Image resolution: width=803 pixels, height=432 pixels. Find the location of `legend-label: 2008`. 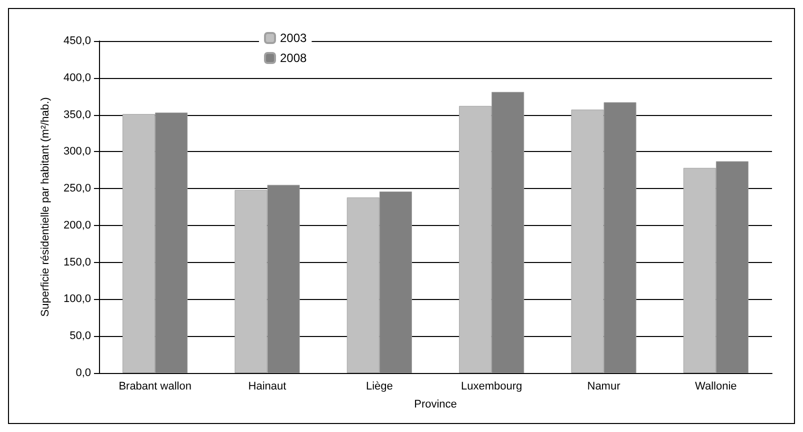

legend-label: 2008 is located at coordinates (294, 58).